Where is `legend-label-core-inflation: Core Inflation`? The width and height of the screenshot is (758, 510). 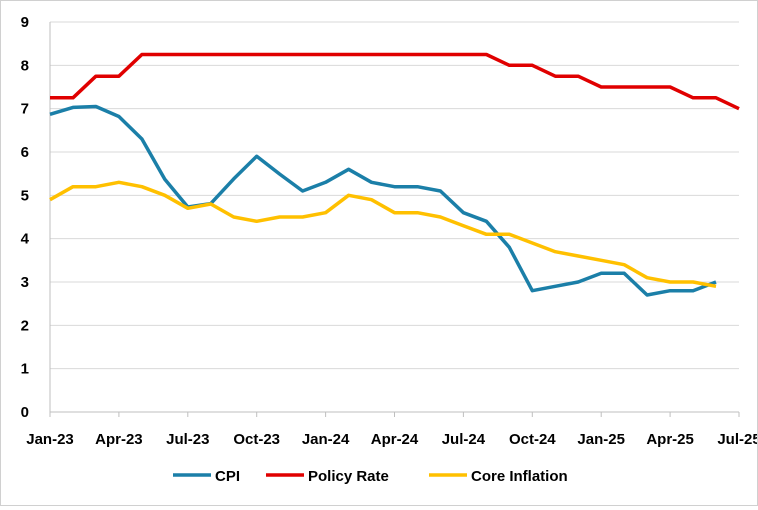 legend-label-core-inflation: Core Inflation is located at coordinates (519, 476).